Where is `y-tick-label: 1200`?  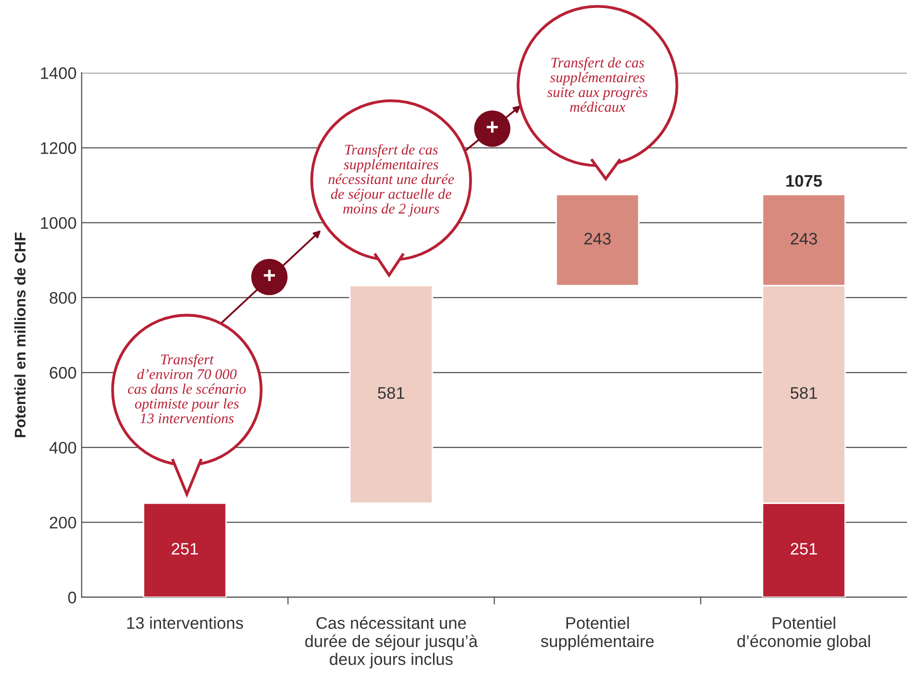
y-tick-label: 1200 is located at coordinates (58, 148).